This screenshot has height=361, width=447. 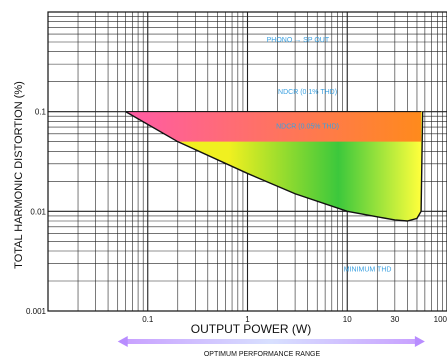 What do you see at coordinates (394, 319) in the screenshot?
I see `x-tick-label: 30` at bounding box center [394, 319].